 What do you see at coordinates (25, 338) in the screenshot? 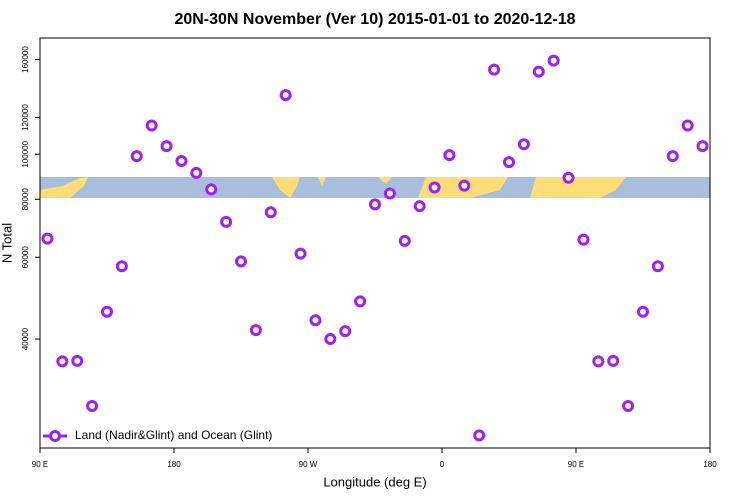
I see `y-tick-label: 40000` at bounding box center [25, 338].